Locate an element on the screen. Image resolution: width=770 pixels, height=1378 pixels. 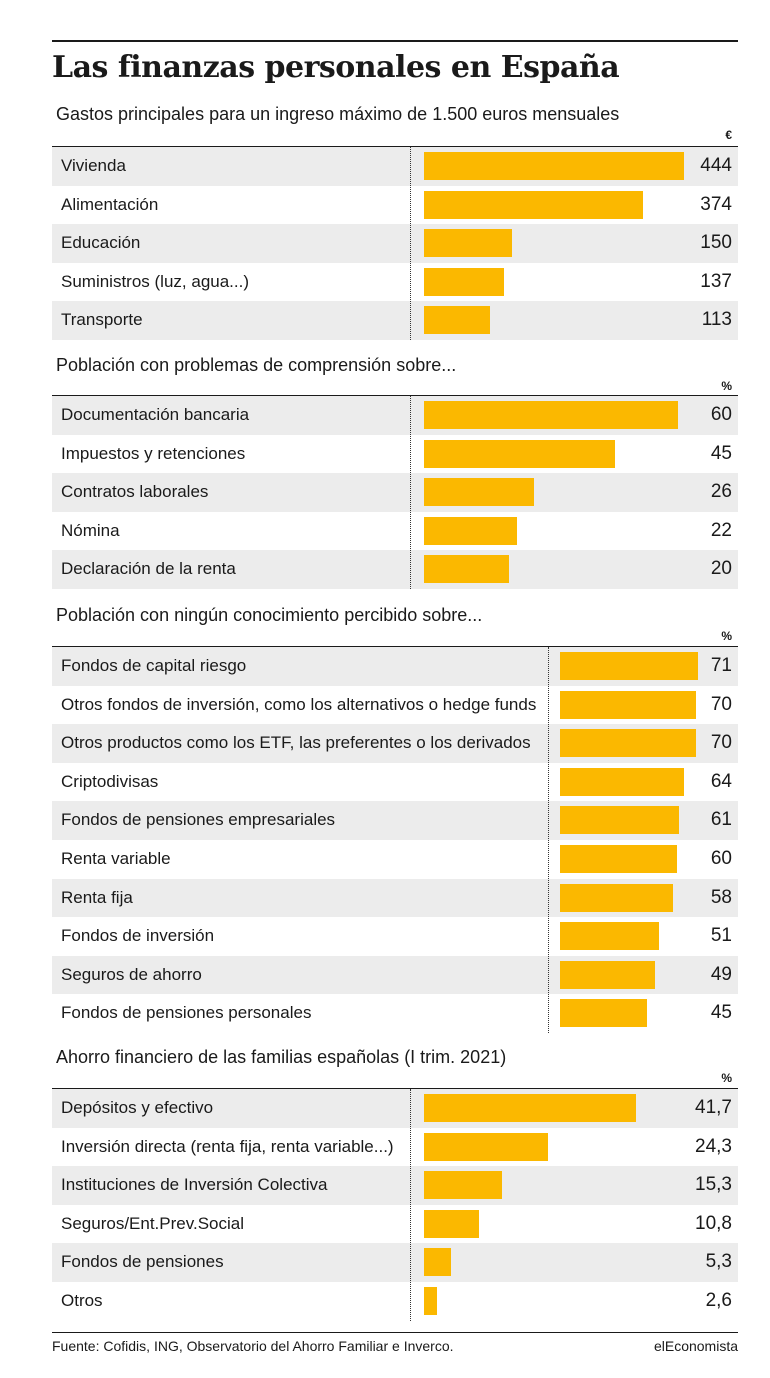
category-label: Fondos de capital riesgo is located at coordinates (154, 665).